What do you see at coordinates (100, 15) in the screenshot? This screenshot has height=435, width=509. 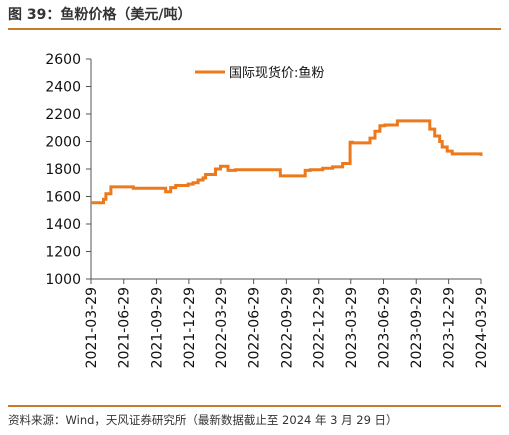 I see `chart-title: 图 39：鱼粉价格（美元/吨）` at bounding box center [100, 15].